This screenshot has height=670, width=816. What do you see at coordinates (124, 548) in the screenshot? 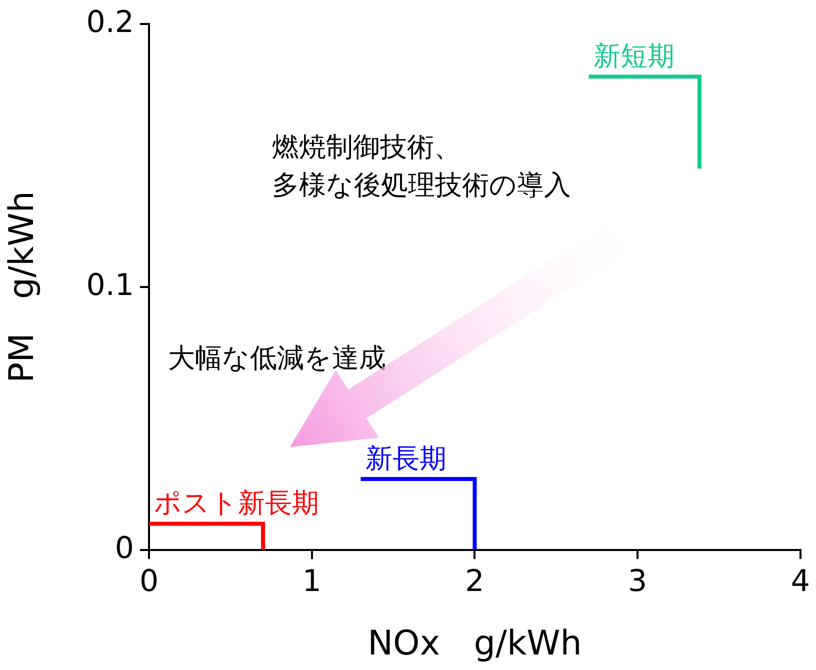
I see `y-tick-label: 0` at bounding box center [124, 548].